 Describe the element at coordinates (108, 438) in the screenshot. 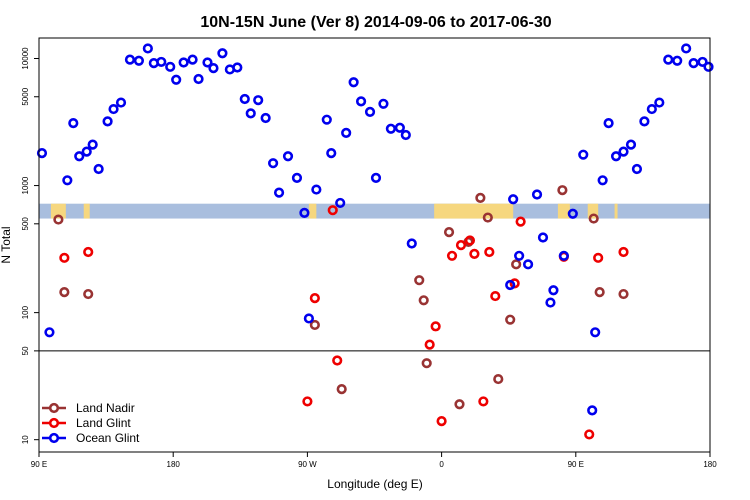

I see `legend-ocean-glint-label: Ocean Glint` at that location.